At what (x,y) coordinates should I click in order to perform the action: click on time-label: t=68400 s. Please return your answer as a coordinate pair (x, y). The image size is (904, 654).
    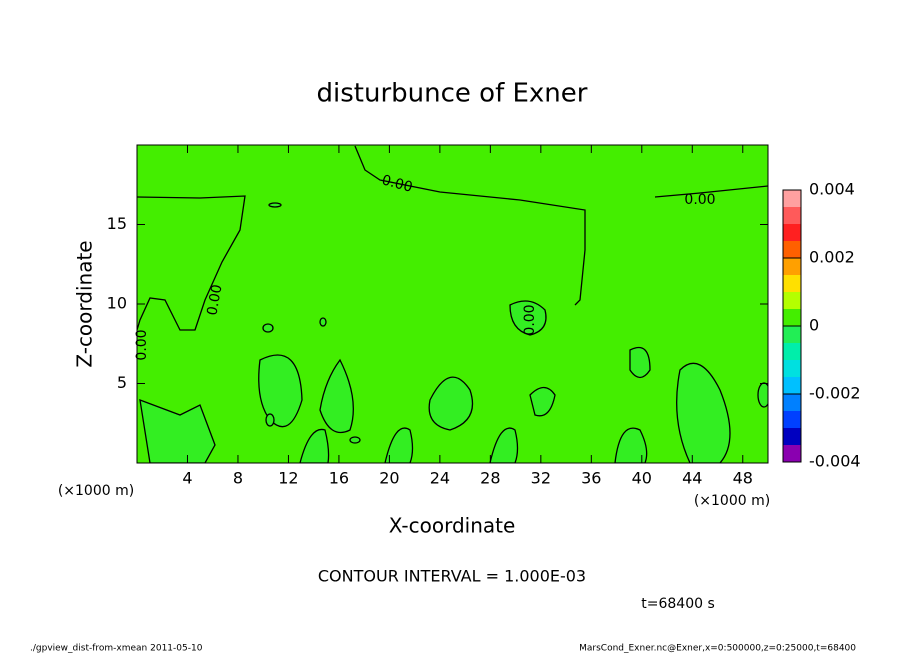
    Looking at the image, I should click on (678, 604).